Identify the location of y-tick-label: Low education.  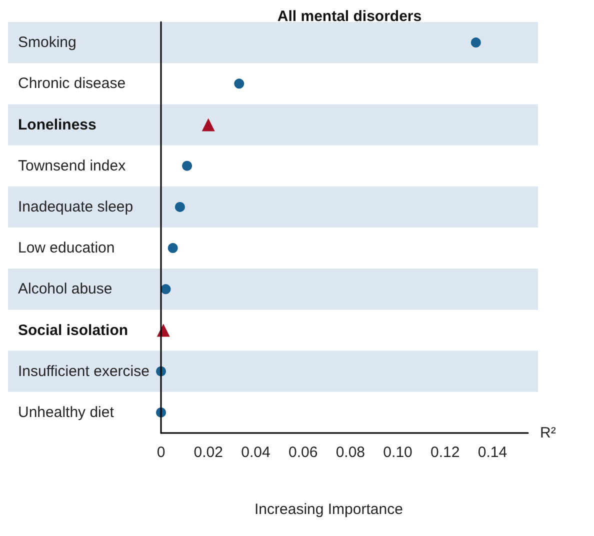
(66, 248).